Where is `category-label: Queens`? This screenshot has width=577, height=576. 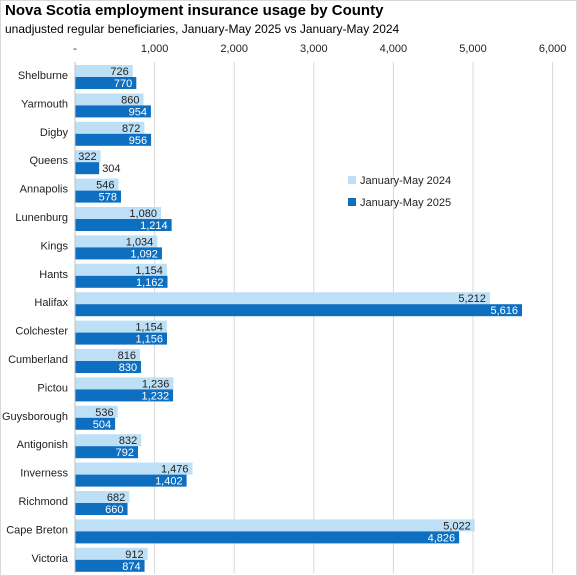 category-label: Queens is located at coordinates (48, 161).